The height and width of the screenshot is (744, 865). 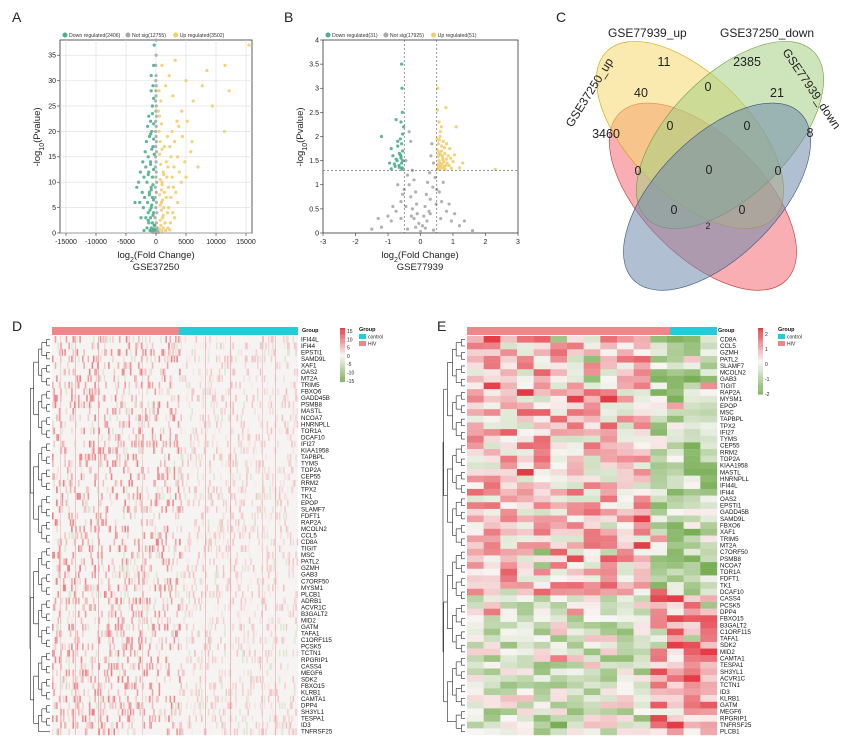 I want to click on gene-label: TOP2A, so click(x=311, y=470).